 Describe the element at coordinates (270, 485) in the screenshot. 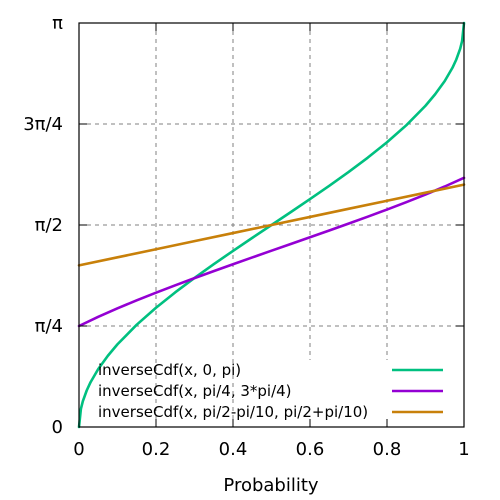

I see `x-axis-title: Probability` at that location.